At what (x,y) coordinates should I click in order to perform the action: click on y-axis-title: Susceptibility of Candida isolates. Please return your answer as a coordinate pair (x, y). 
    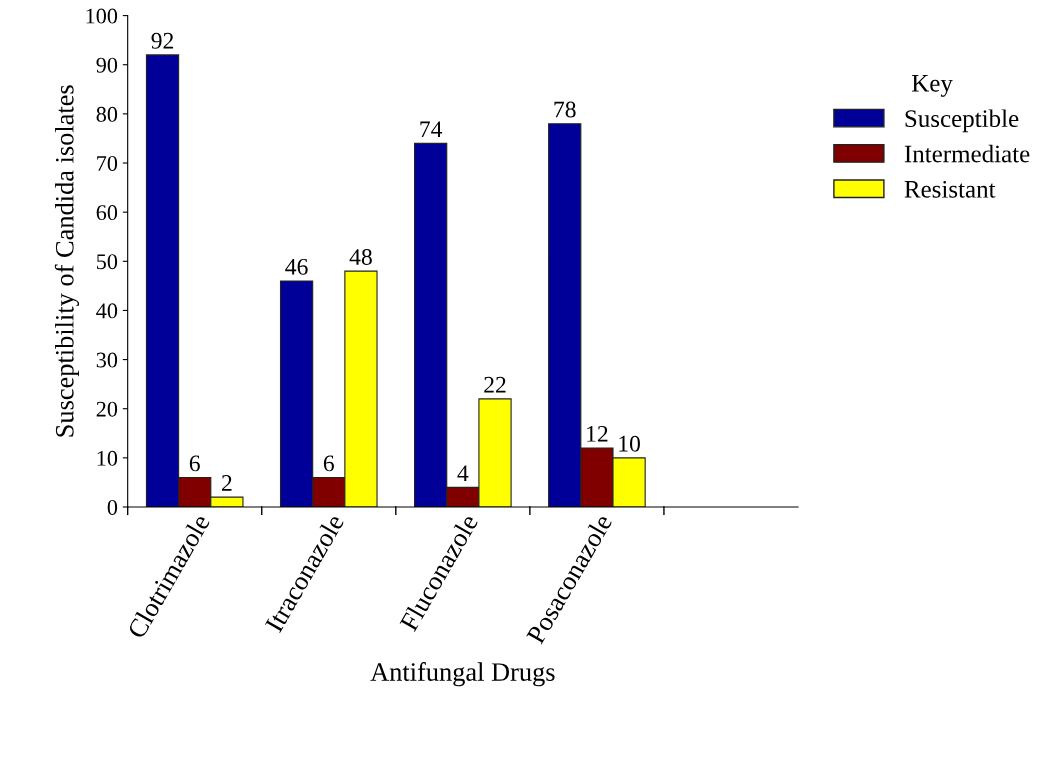
    Looking at the image, I should click on (67, 261).